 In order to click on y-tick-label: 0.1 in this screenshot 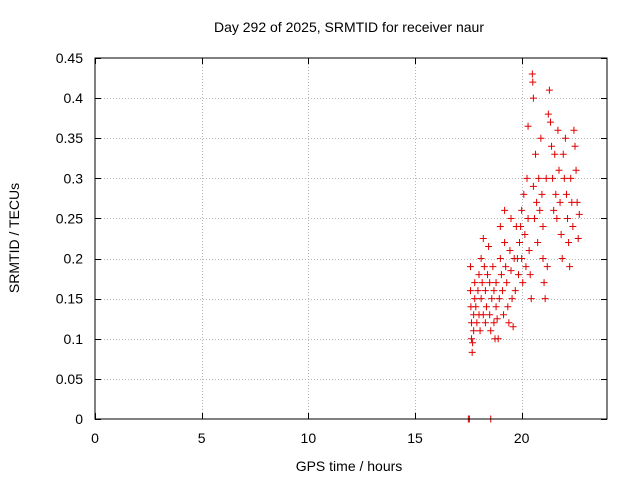, I will do `click(74, 339)`.